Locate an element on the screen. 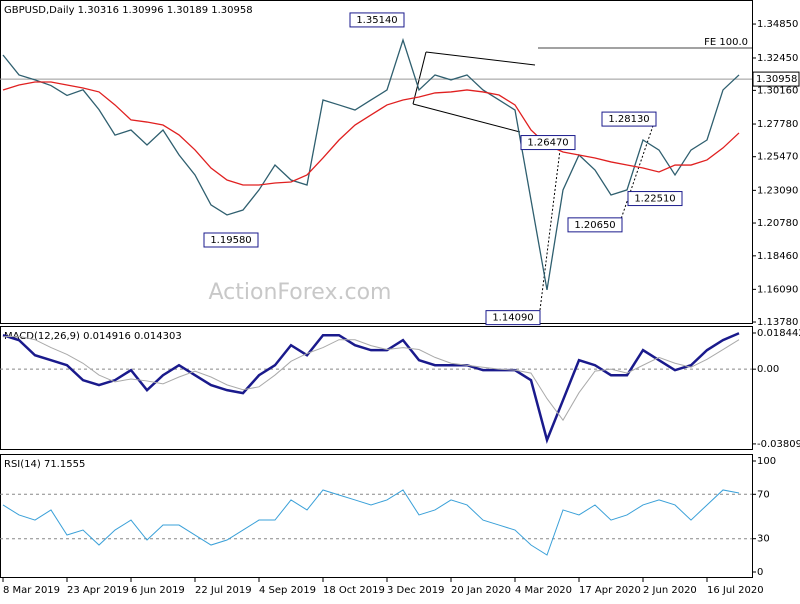  y-tick-label: 1.23090 is located at coordinates (777, 190).